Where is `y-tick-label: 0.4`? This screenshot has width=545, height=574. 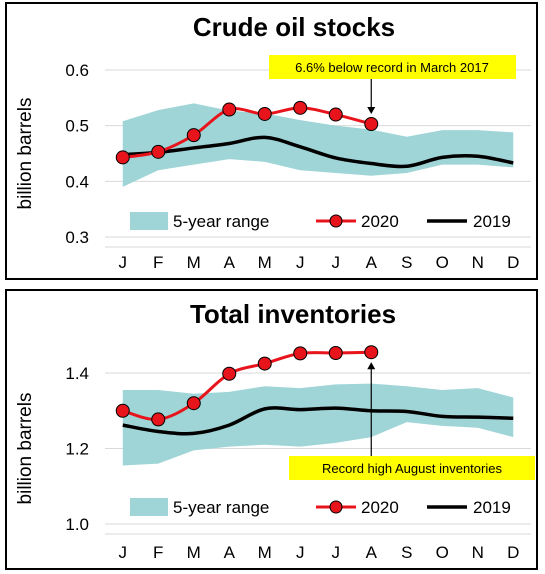 y-tick-label: 0.4 is located at coordinates (77, 181).